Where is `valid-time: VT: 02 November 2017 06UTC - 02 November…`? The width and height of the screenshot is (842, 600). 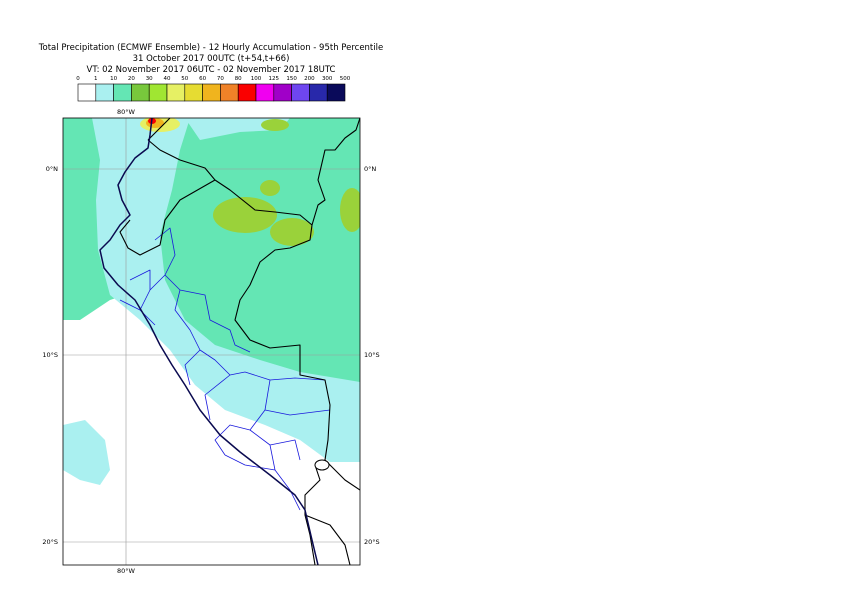 valid-time: VT: 02 November 2017 06UTC - 02 November… is located at coordinates (211, 70).